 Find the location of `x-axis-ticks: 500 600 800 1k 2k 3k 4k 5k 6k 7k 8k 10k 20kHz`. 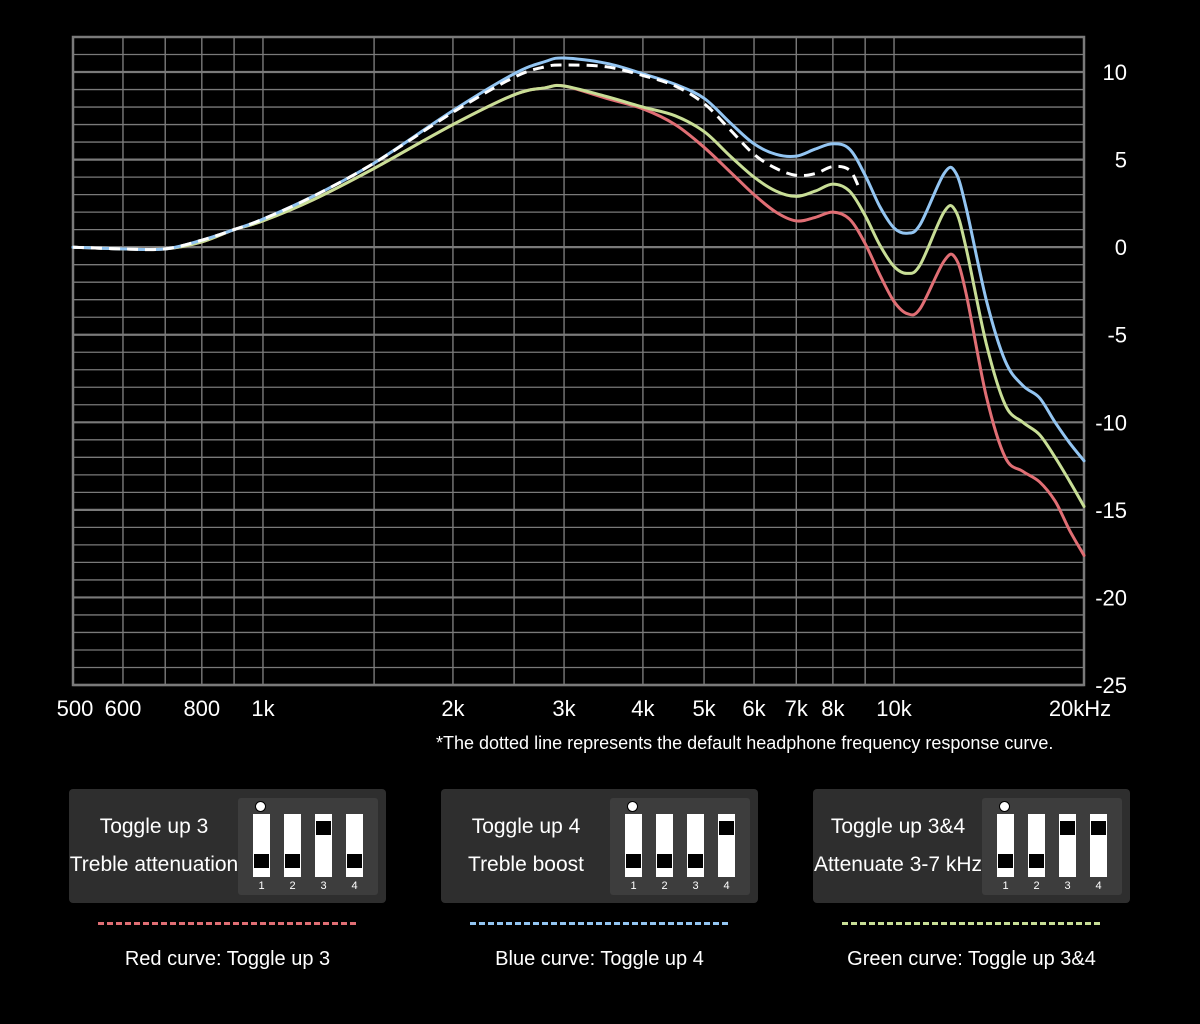

x-axis-ticks: 500 600 800 1k 2k 3k 4k 5k 6k 7k 8k 10k 20kHz is located at coordinates (584, 708).